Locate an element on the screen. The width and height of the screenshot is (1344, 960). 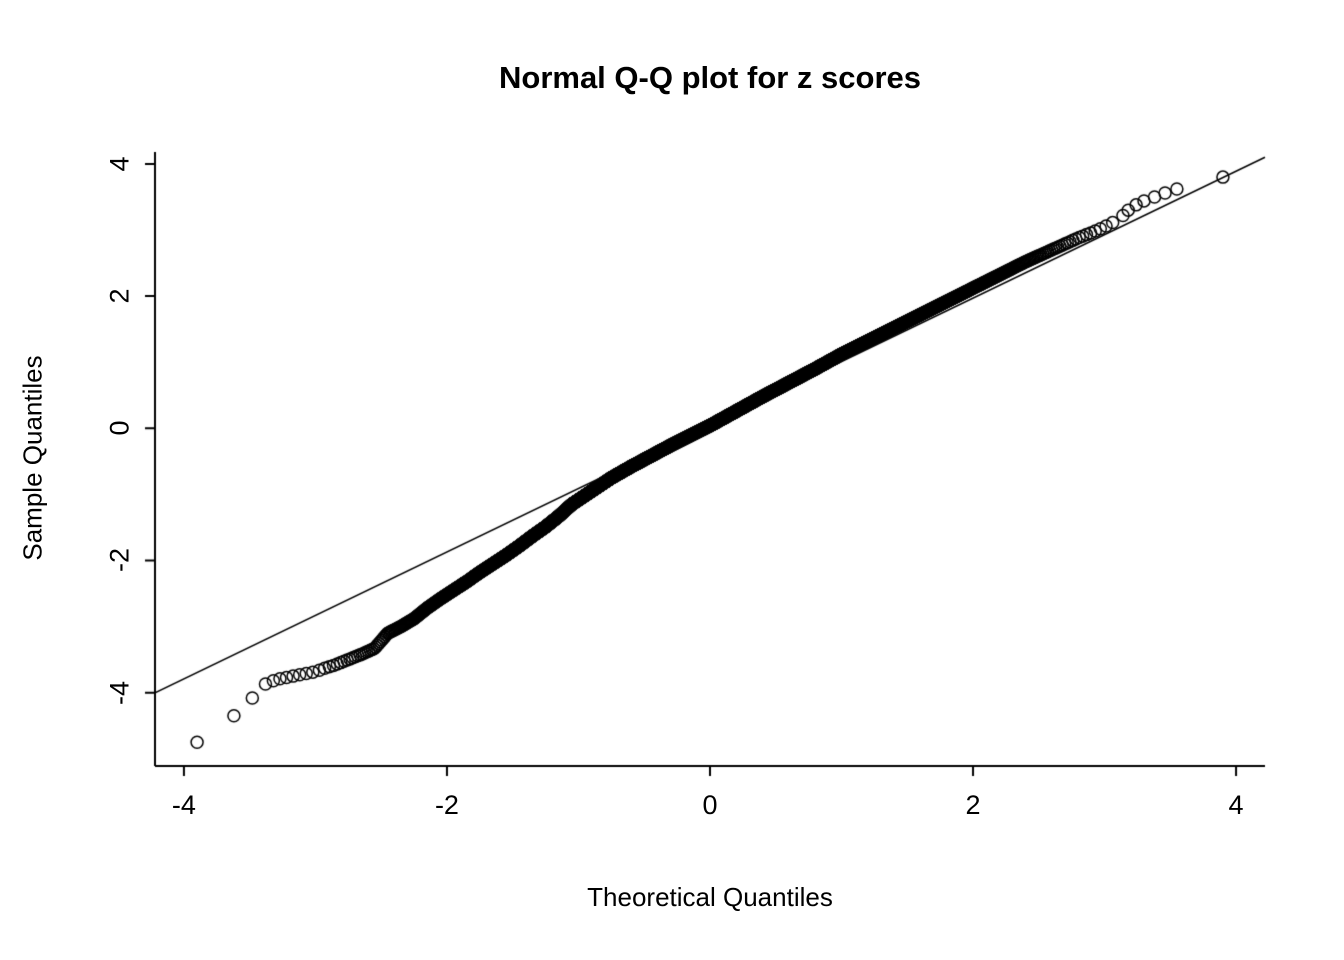
y-tick-label: 4 is located at coordinates (119, 164).